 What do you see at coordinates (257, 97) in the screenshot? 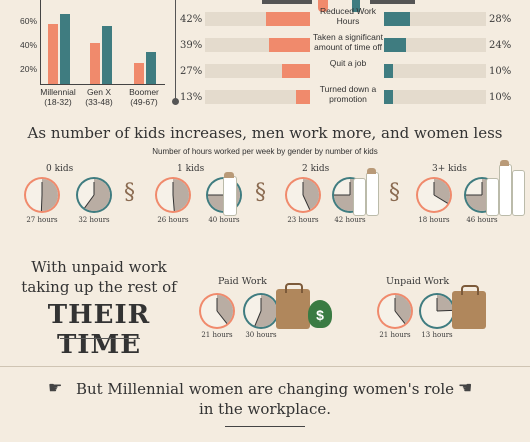
I see `track-women` at bounding box center [257, 97].